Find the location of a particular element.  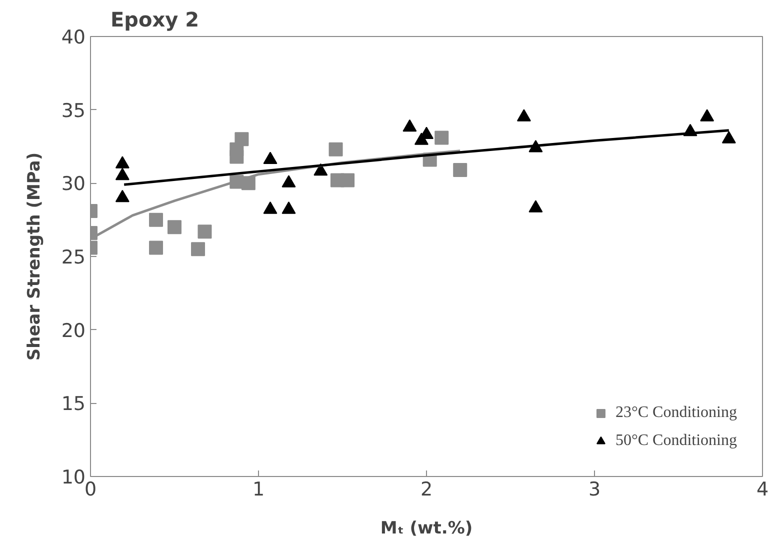

x-tick-label: 1 is located at coordinates (258, 489).